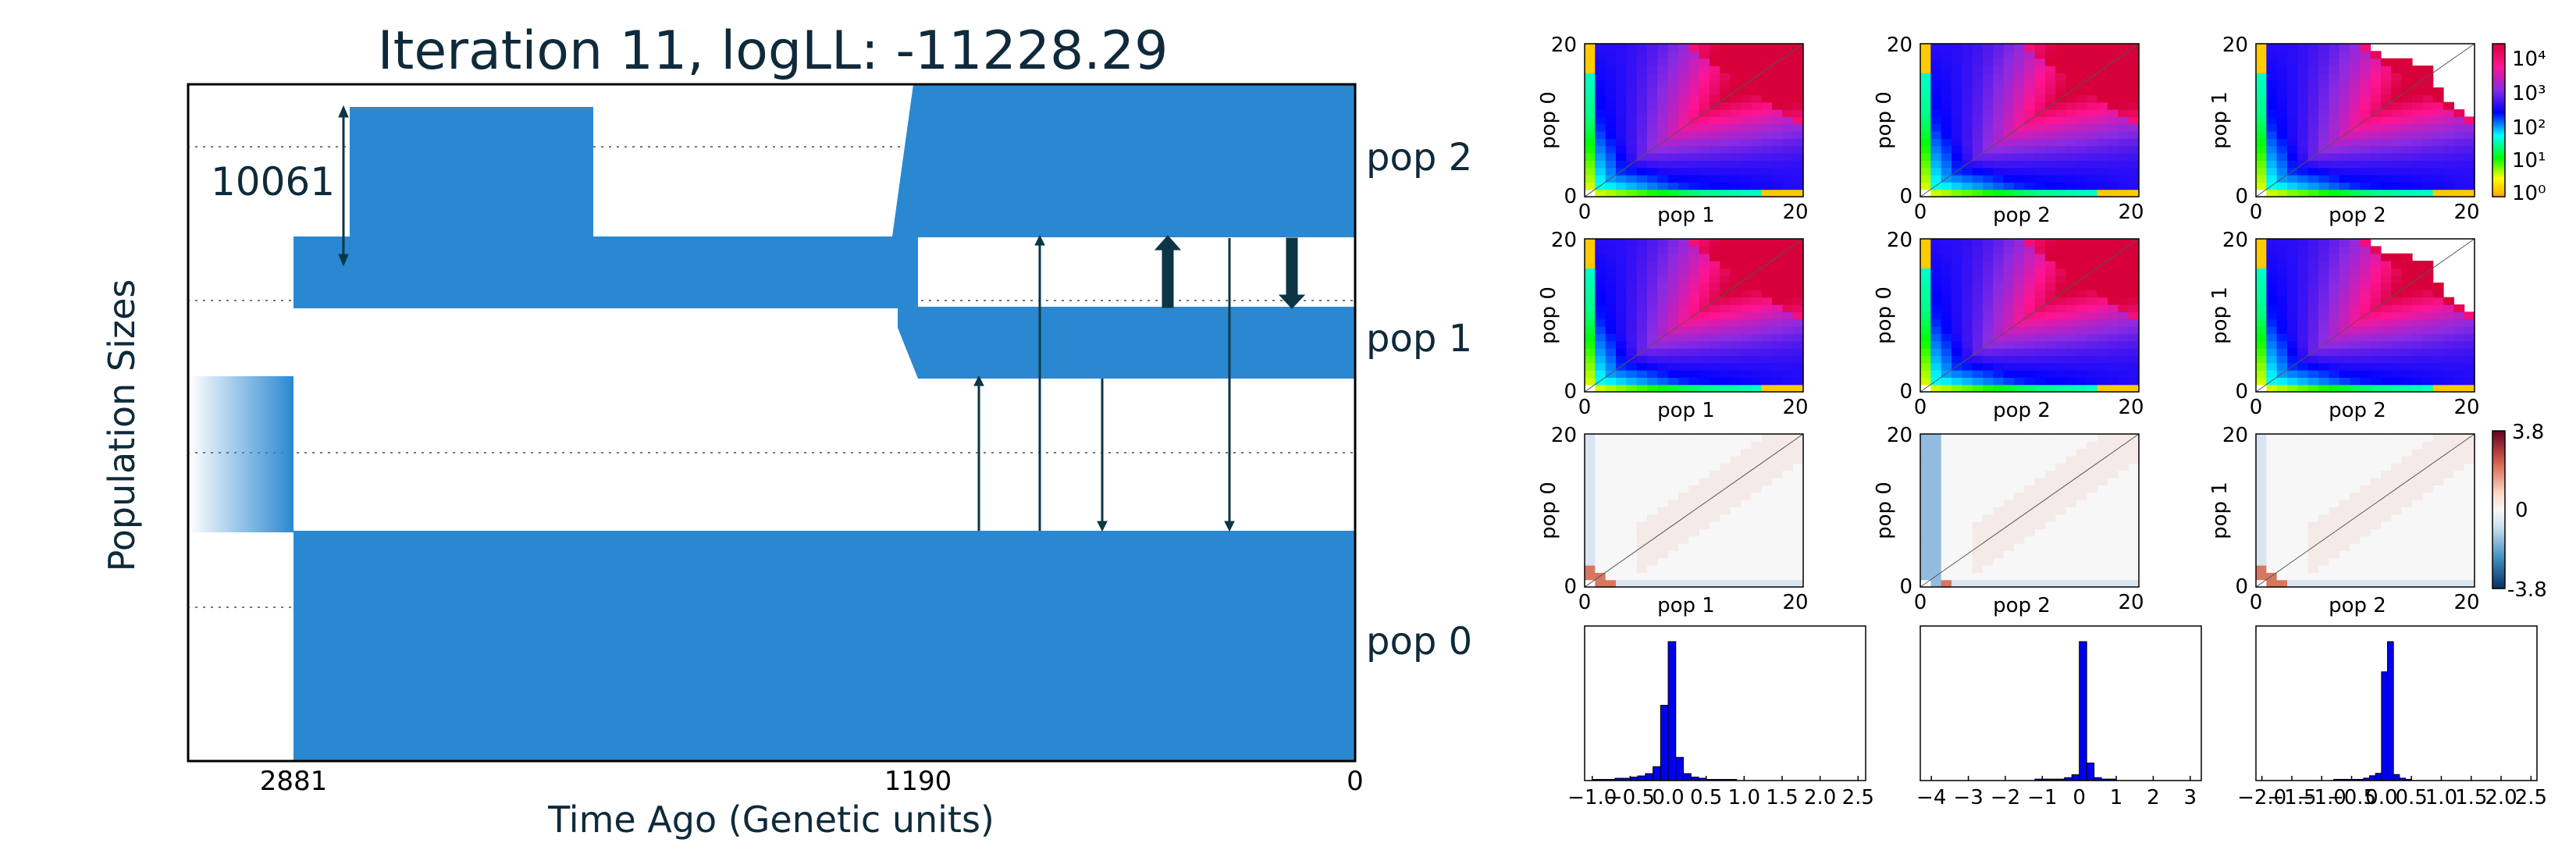  What do you see at coordinates (2261, 797) in the screenshot?
I see `histogram-tick: −2.0` at bounding box center [2261, 797].